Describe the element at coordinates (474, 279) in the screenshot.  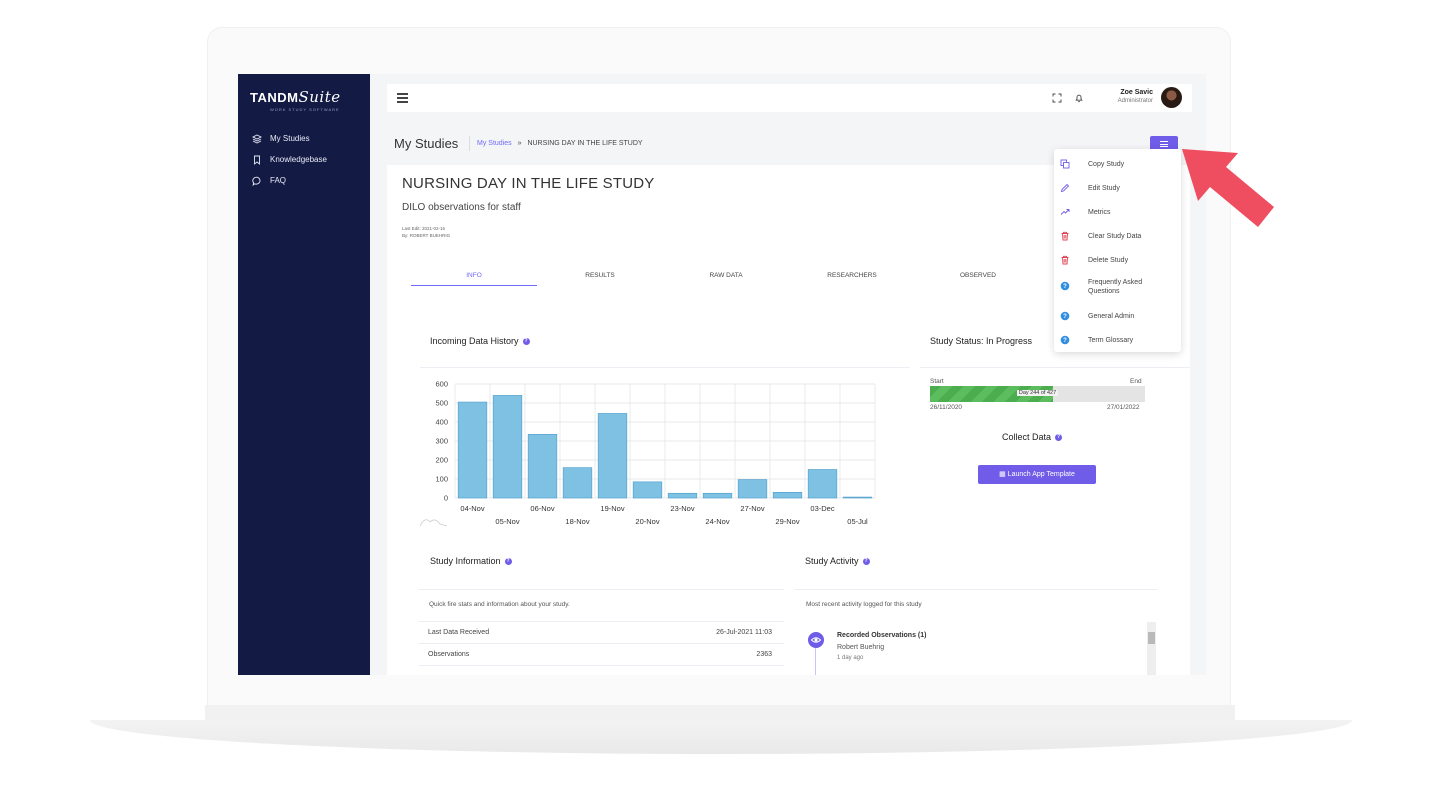
I see `tab-info: INFO` at that location.